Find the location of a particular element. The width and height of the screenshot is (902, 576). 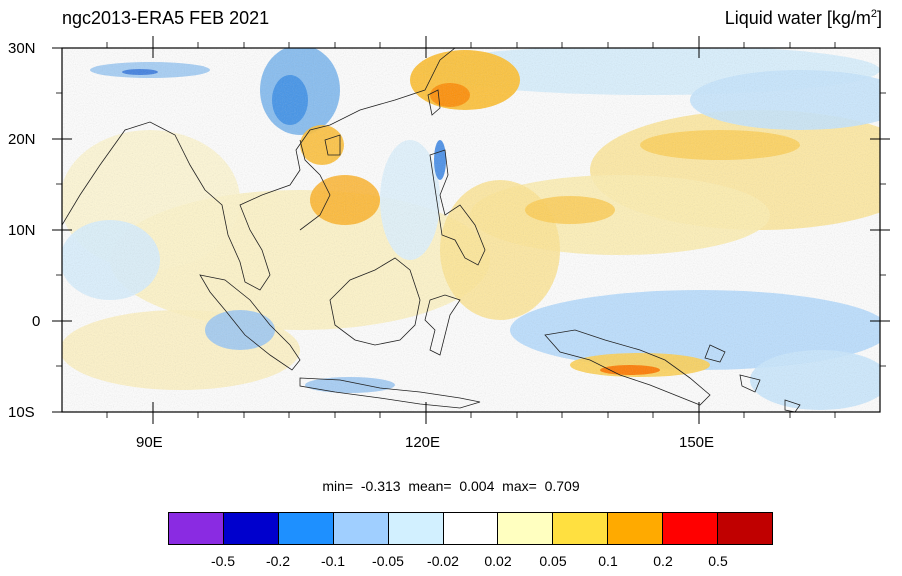

variable-title: Liquid water [kg/m2] is located at coordinates (803, 18).